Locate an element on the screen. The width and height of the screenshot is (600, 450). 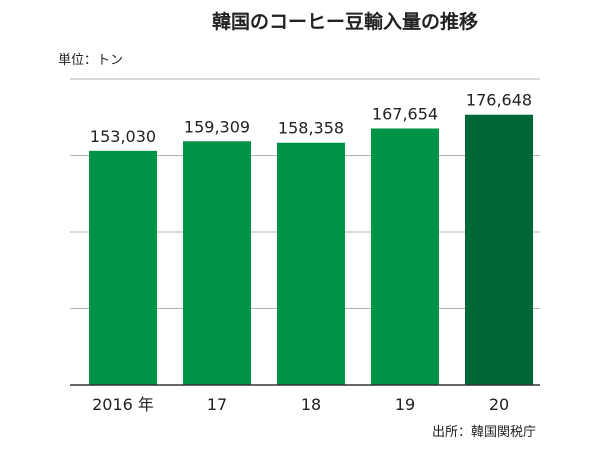
x-tick-label: 19 is located at coordinates (405, 404).